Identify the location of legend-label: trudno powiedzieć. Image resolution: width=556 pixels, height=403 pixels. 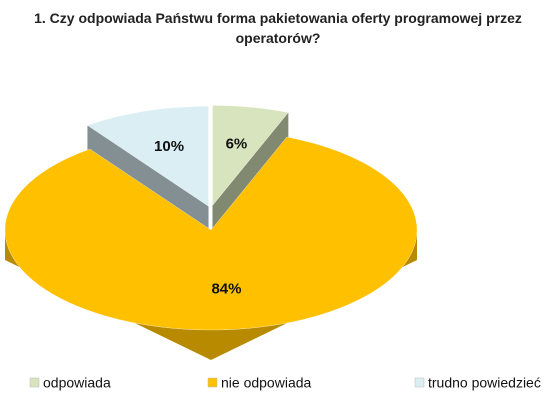
(484, 383).